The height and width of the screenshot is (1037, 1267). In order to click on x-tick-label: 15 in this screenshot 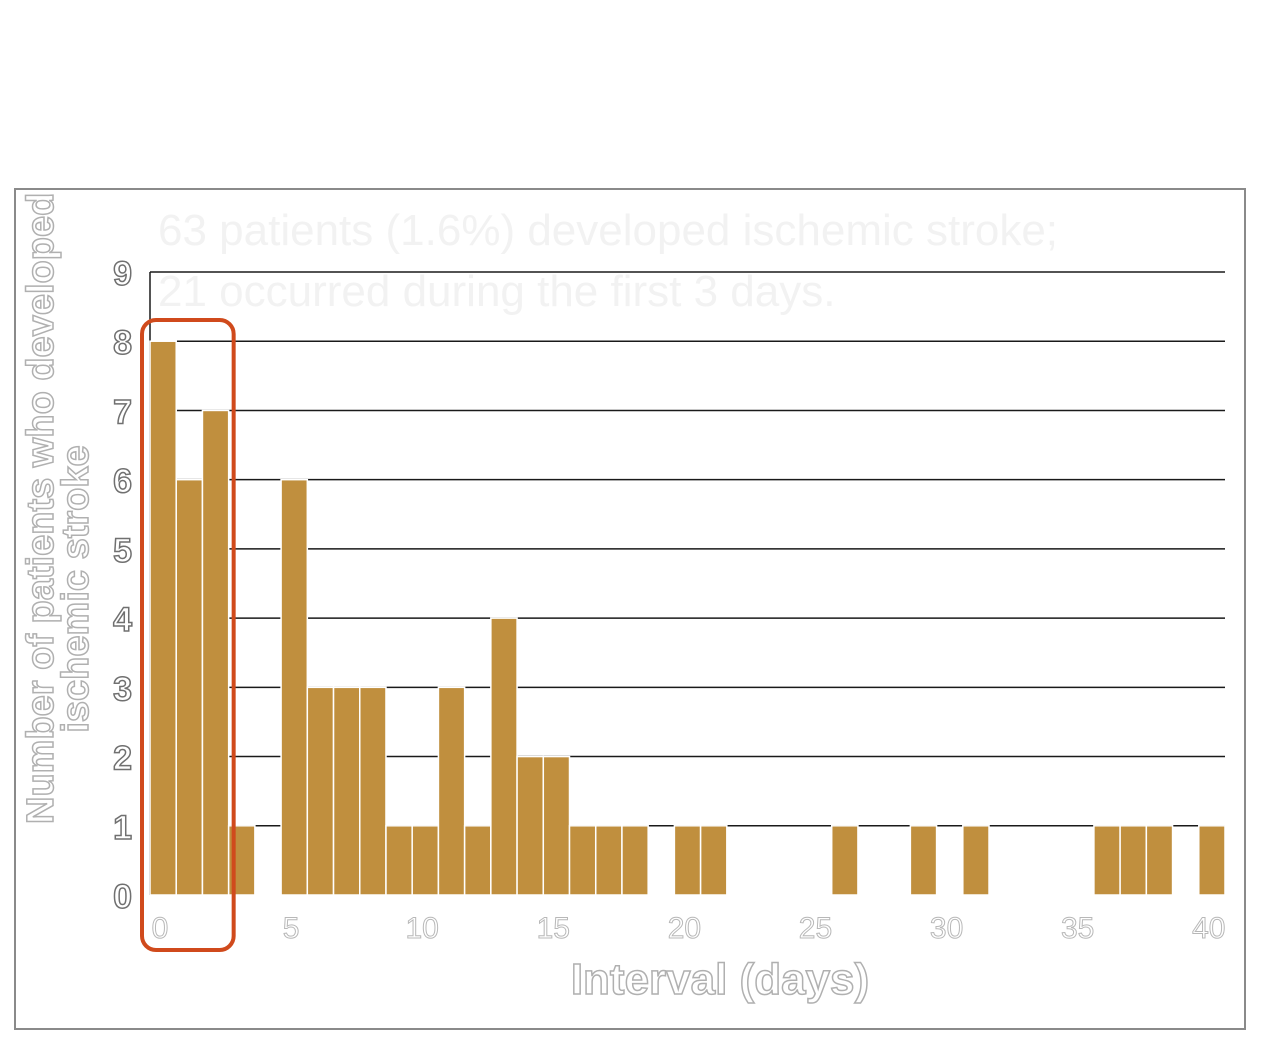, I will do `click(553, 928)`.